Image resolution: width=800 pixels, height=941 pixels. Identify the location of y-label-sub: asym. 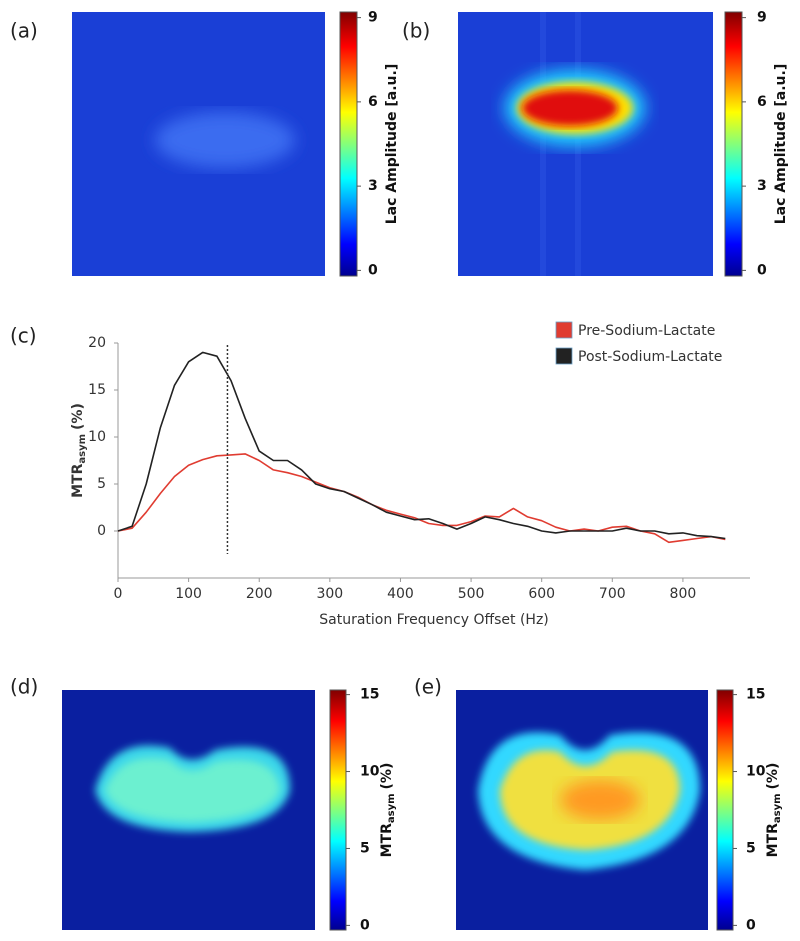
(82, 449).